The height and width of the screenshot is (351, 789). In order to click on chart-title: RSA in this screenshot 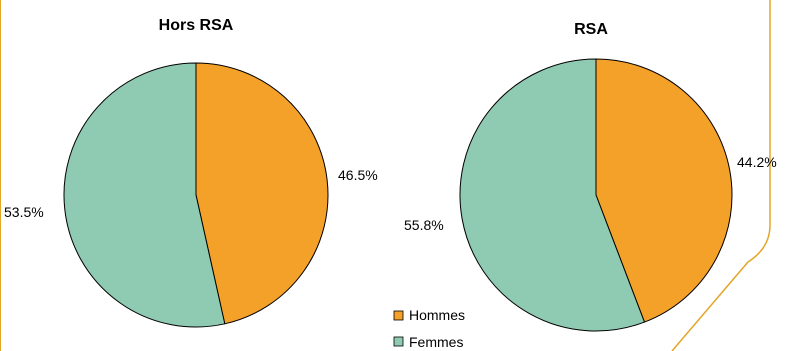, I will do `click(591, 29)`.